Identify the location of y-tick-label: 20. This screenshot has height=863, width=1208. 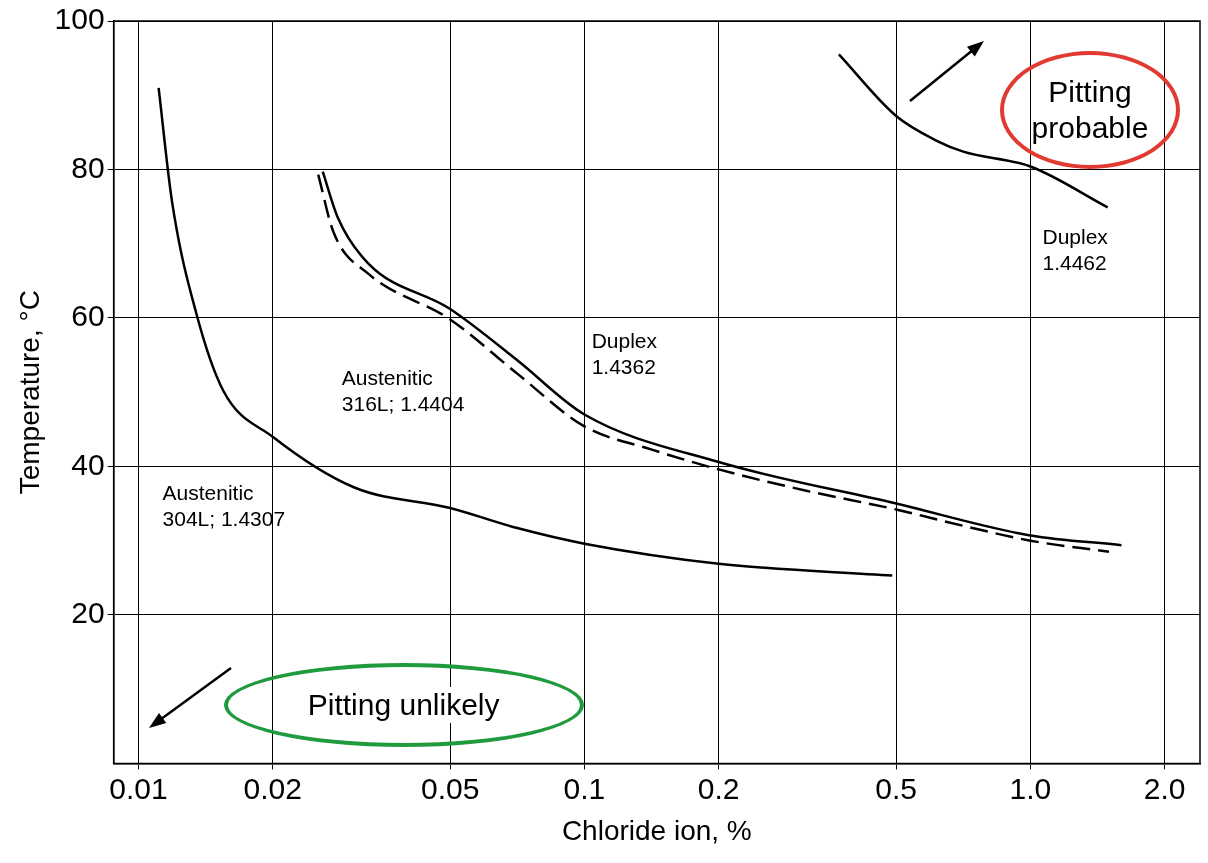
(88, 613).